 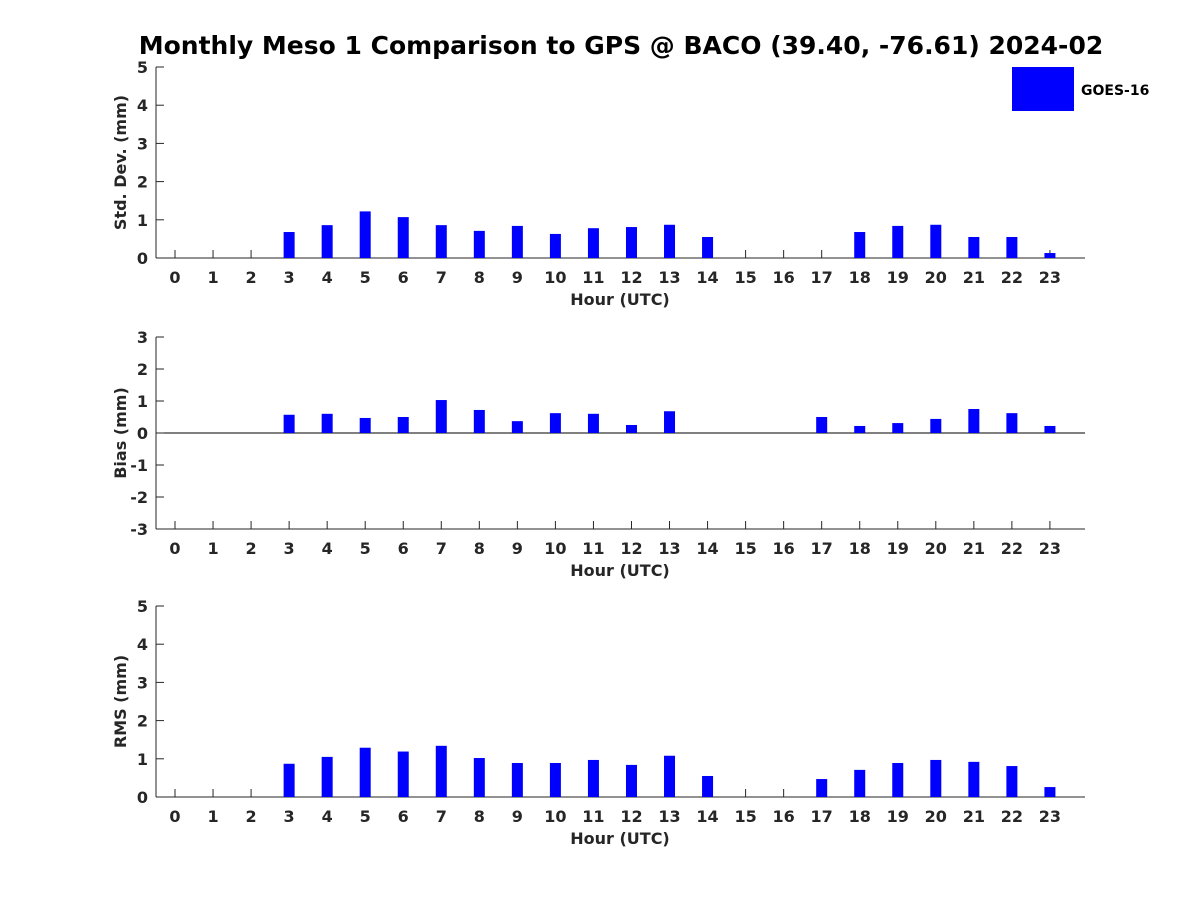 I want to click on legend: GOES-16, so click(x=1080, y=89).